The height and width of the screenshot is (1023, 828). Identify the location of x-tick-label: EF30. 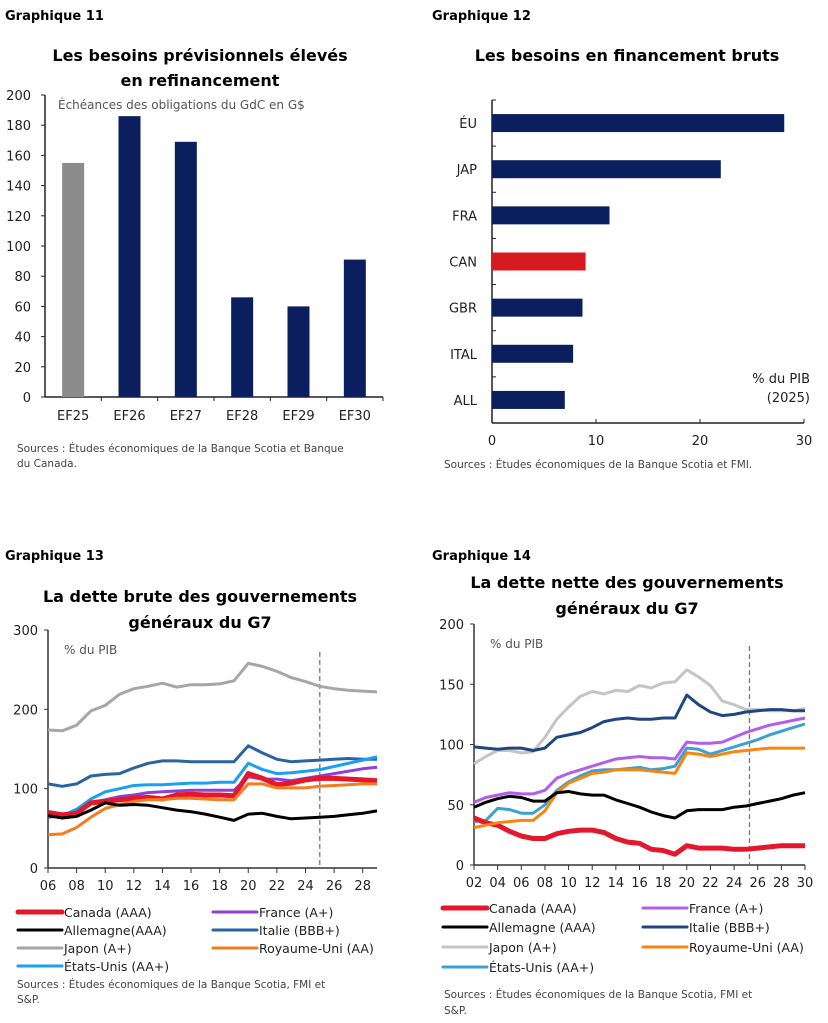
(355, 416).